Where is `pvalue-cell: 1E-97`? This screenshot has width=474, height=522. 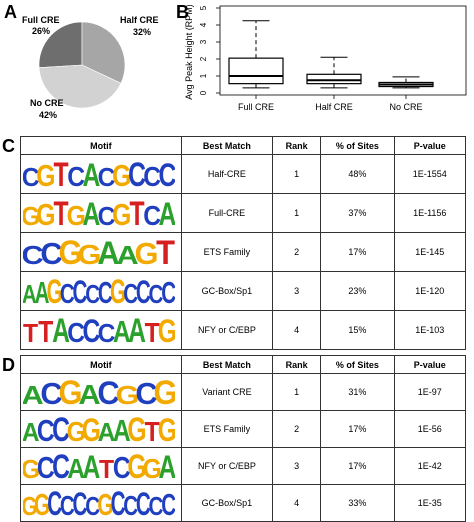
pvalue-cell: 1E-97 is located at coordinates (430, 392).